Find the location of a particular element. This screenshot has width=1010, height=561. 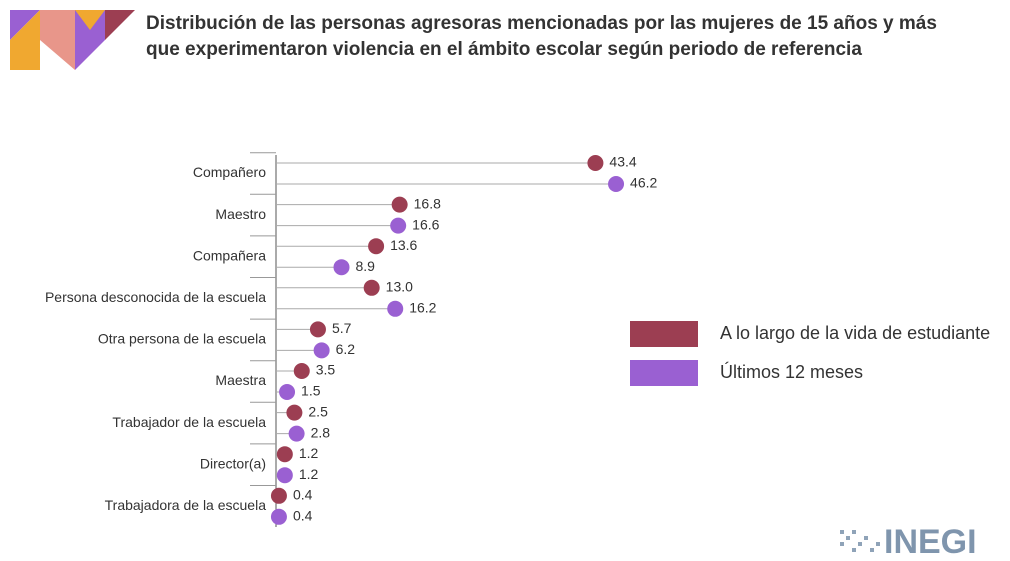

category-label: Otra persona de la escuela is located at coordinates (182, 339).